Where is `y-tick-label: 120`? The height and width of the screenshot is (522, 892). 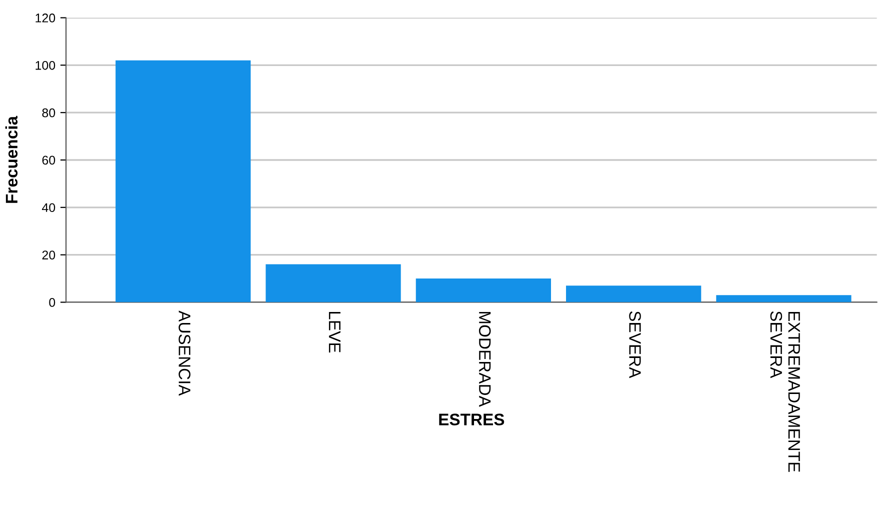 y-tick-label: 120 is located at coordinates (46, 18).